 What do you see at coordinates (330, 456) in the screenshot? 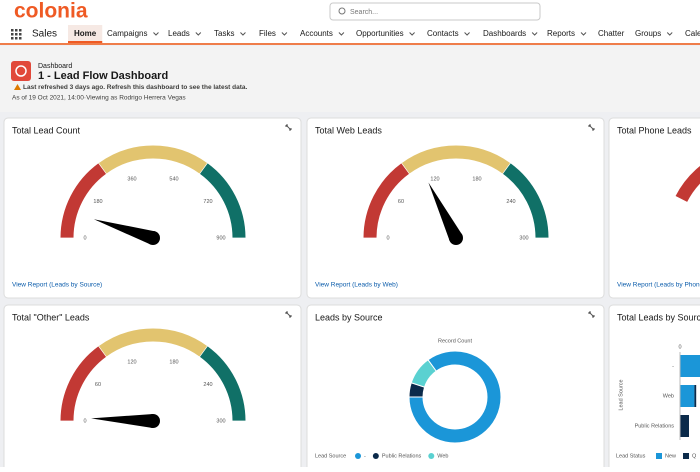
I see `legend-title: Lead Source` at bounding box center [330, 456].